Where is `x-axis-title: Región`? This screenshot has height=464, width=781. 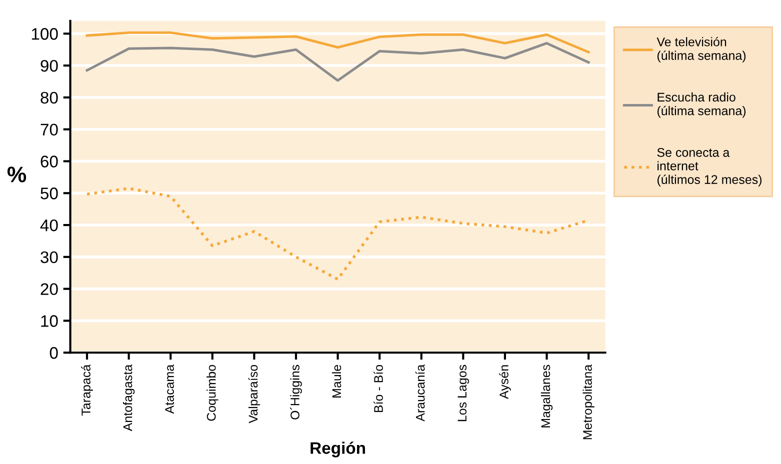
x-axis-title: Región is located at coordinates (337, 450).